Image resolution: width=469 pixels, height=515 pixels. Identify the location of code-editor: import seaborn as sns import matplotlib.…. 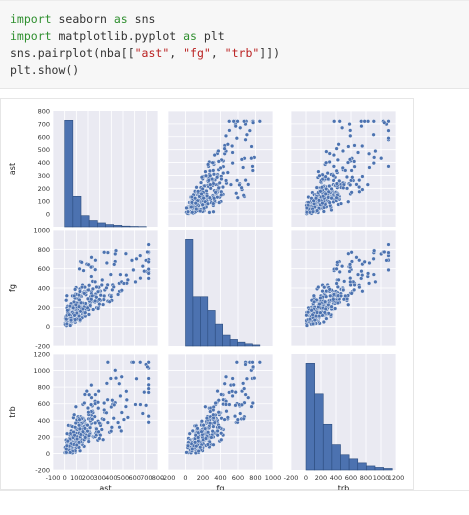
(145, 45).